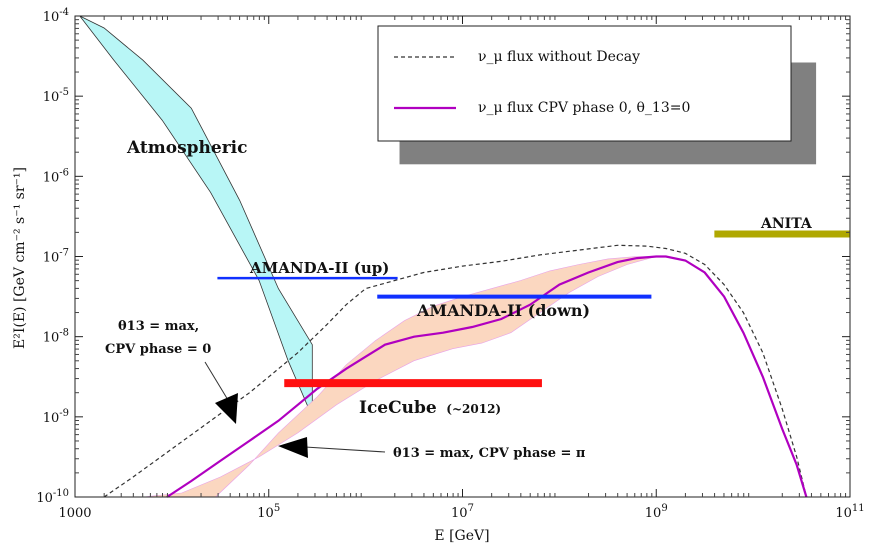  Describe the element at coordinates (56, 96) in the screenshot. I see `y-tick-label: 10⁻⁵` at that location.